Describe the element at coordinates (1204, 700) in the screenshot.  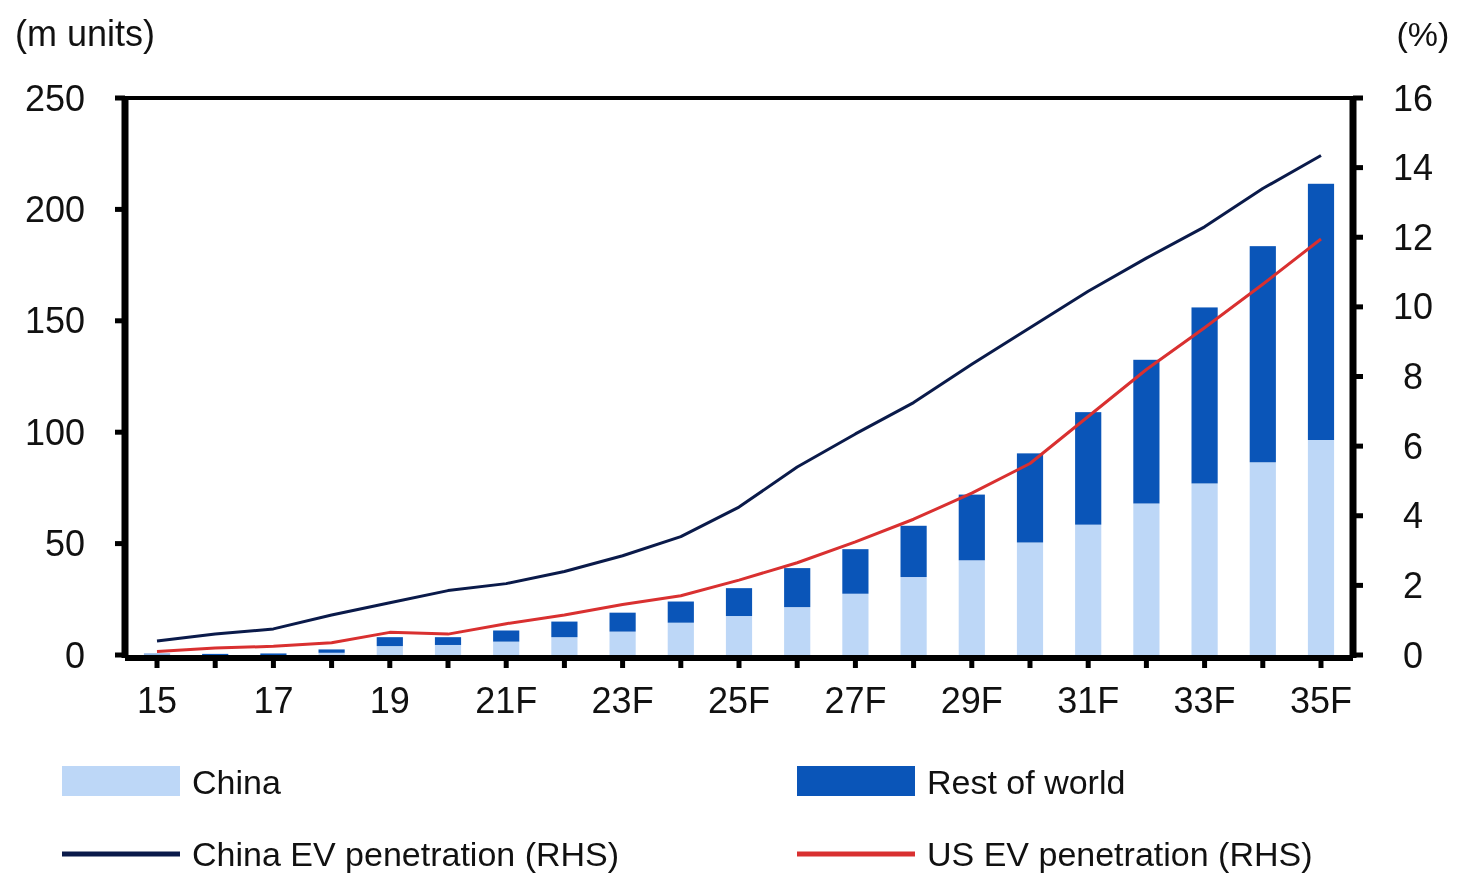
I see `x-tick-label: 33F` at that location.